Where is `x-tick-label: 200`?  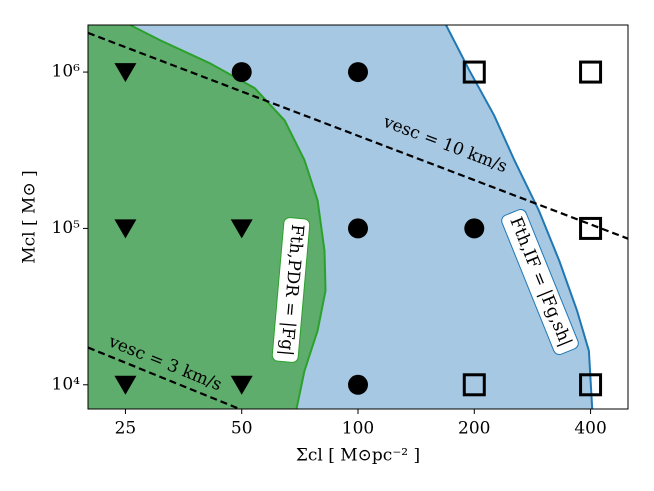
x-tick-label: 200 is located at coordinates (474, 429).